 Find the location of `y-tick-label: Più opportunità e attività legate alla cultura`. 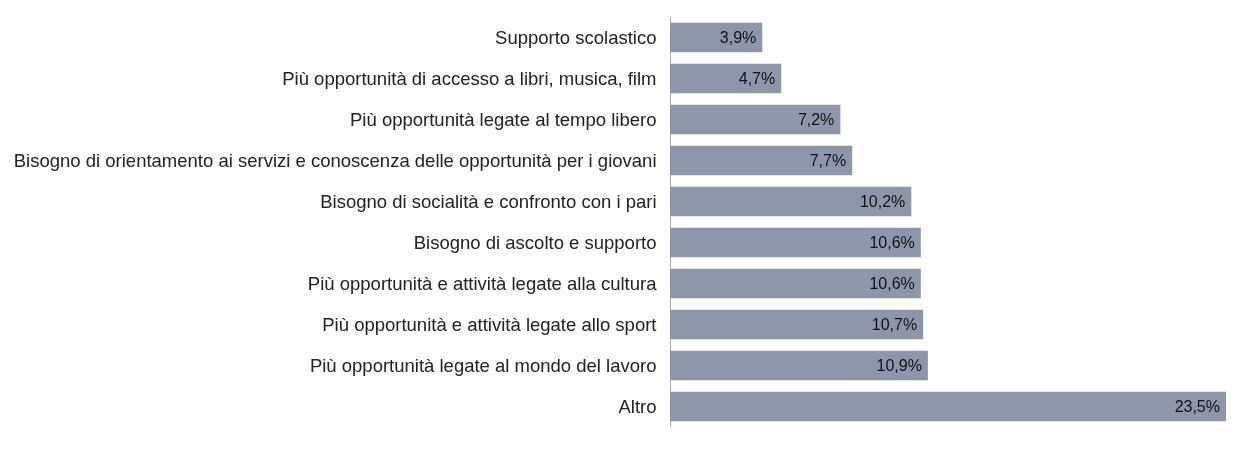

y-tick-label: Più opportunità e attività legate alla cultura is located at coordinates (482, 283).